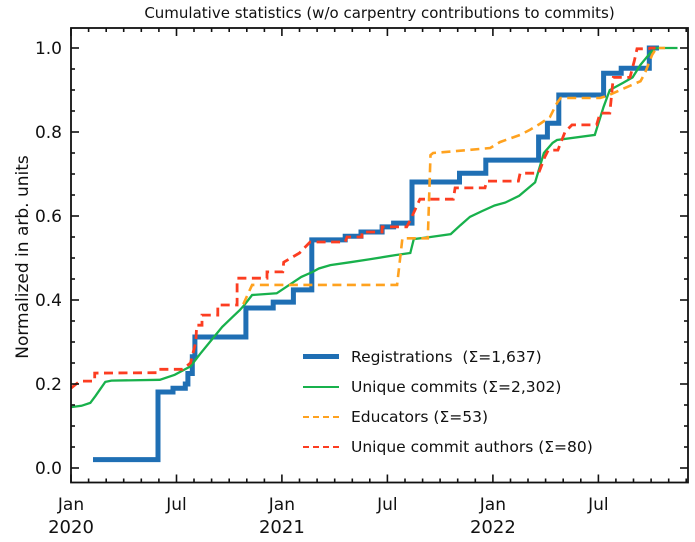 This screenshot has height=542, width=695. I want to click on x-tick-year-label: 2020, so click(71, 527).